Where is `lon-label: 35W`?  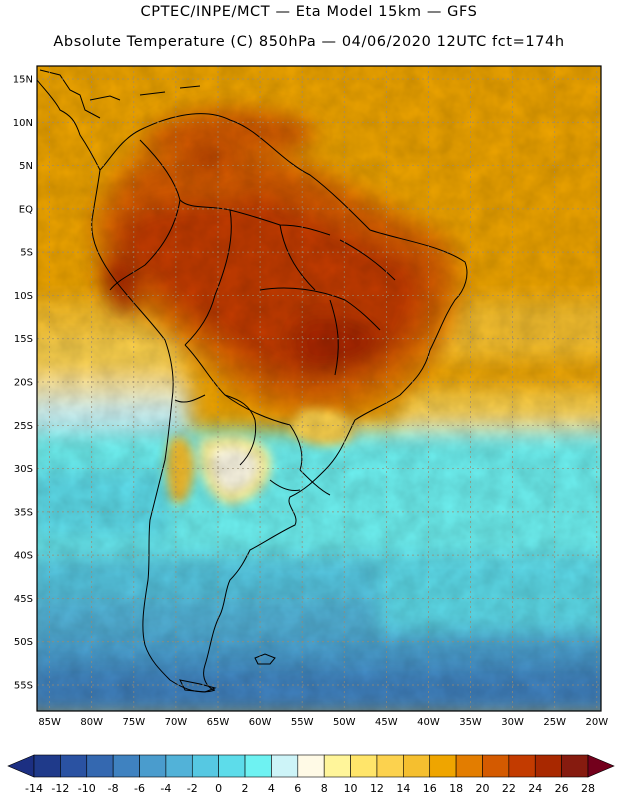
lon-label: 35W is located at coordinates (470, 722).